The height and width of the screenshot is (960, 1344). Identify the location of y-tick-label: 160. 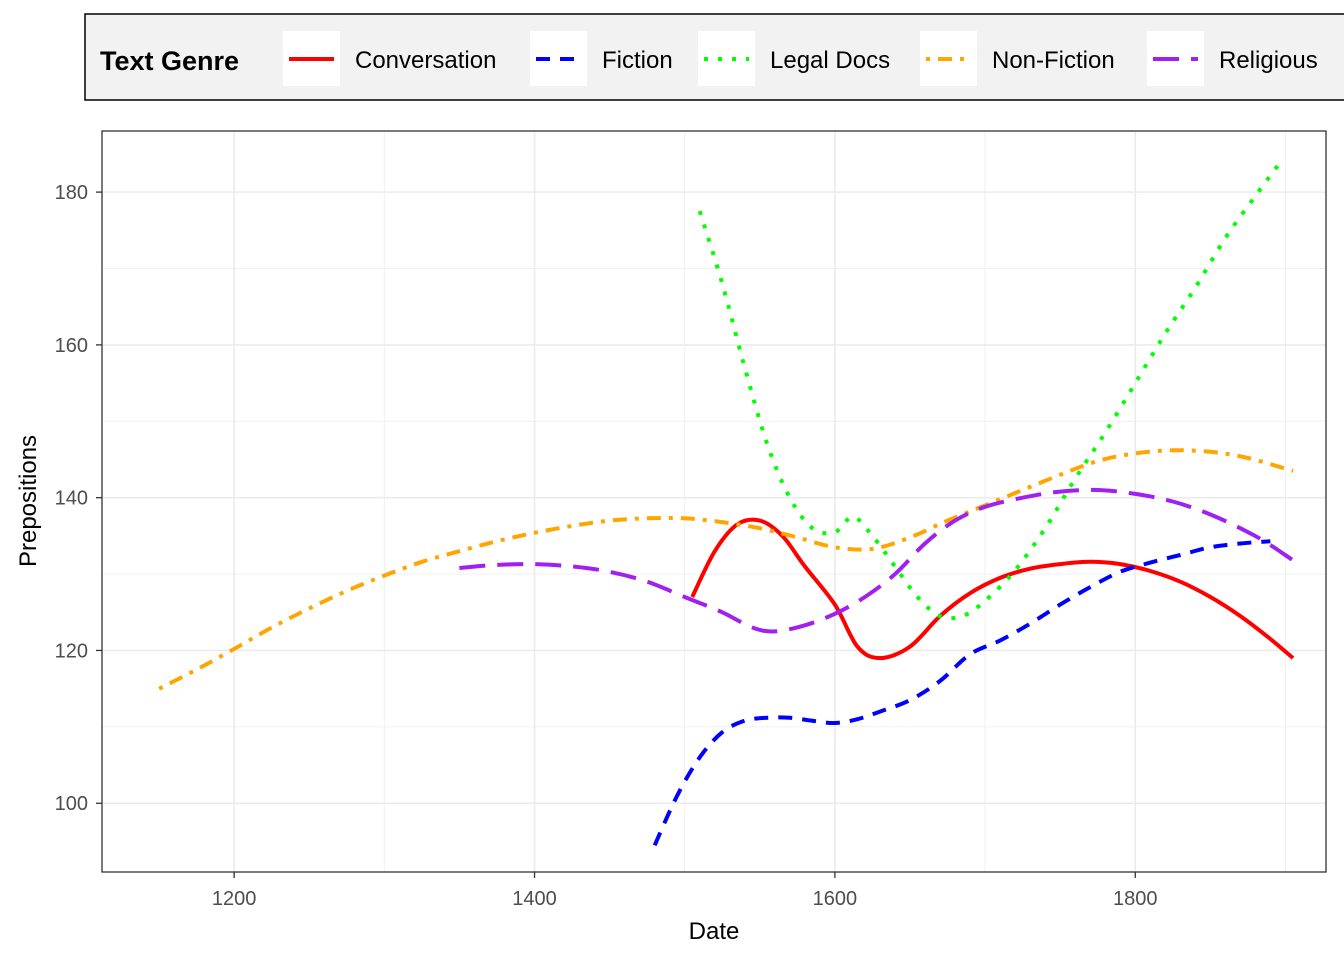
(71, 346).